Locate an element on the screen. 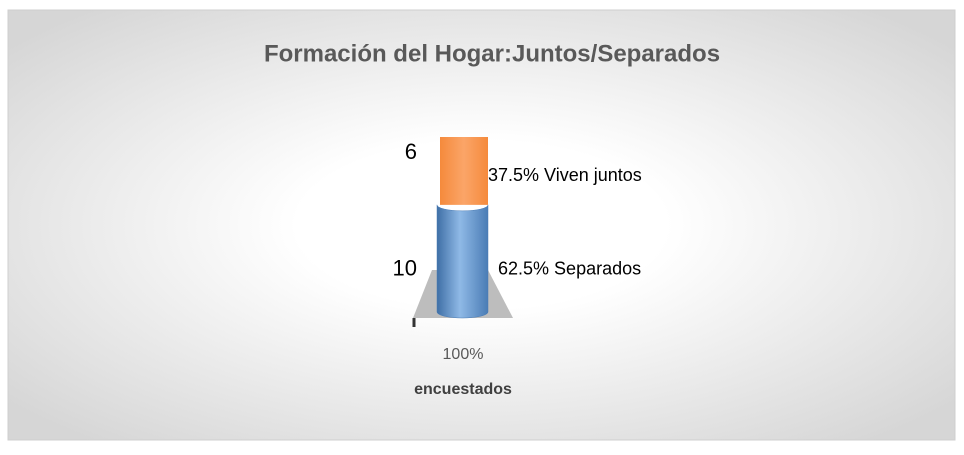 The width and height of the screenshot is (964, 455). value-label: 6 is located at coordinates (411, 151).